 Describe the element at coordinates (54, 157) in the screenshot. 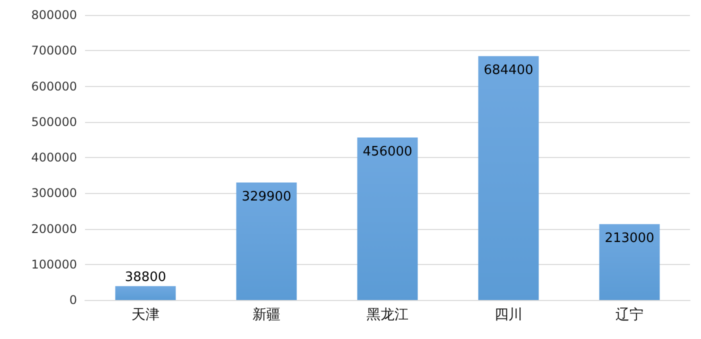

I see `y-tick-label: 400000` at that location.